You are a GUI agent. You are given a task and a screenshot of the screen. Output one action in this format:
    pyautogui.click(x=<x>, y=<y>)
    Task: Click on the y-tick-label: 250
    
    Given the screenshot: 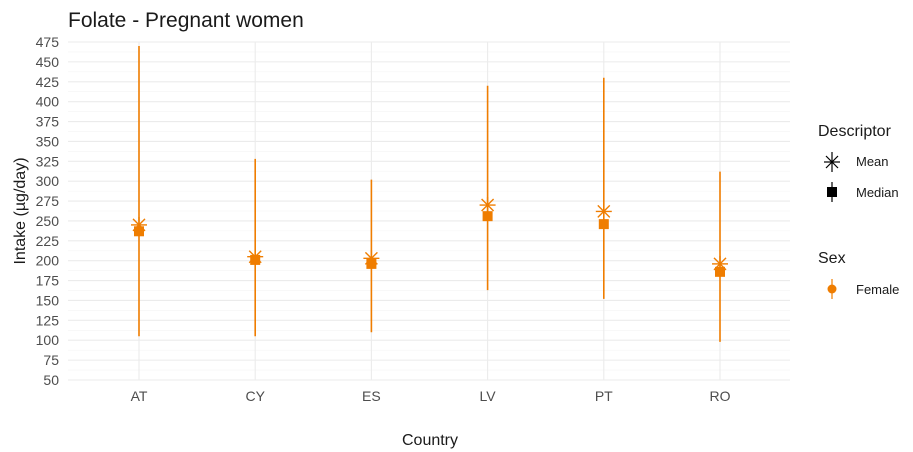 What is the action you would take?
    pyautogui.click(x=48, y=221)
    